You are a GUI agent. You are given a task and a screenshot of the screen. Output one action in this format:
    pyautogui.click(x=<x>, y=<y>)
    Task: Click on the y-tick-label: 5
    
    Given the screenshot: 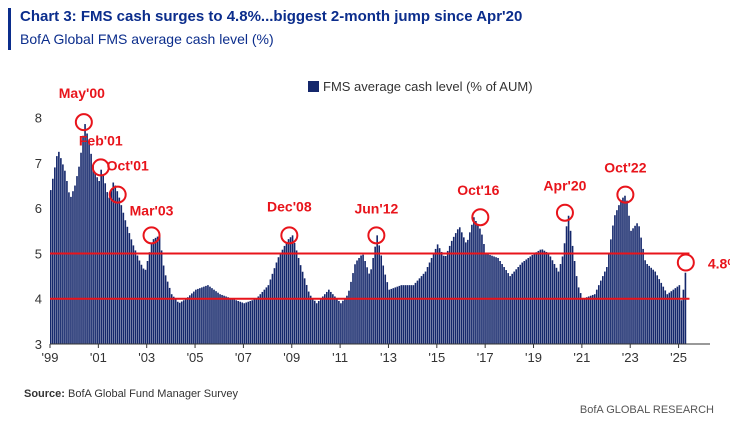 What is the action you would take?
    pyautogui.click(x=38, y=253)
    